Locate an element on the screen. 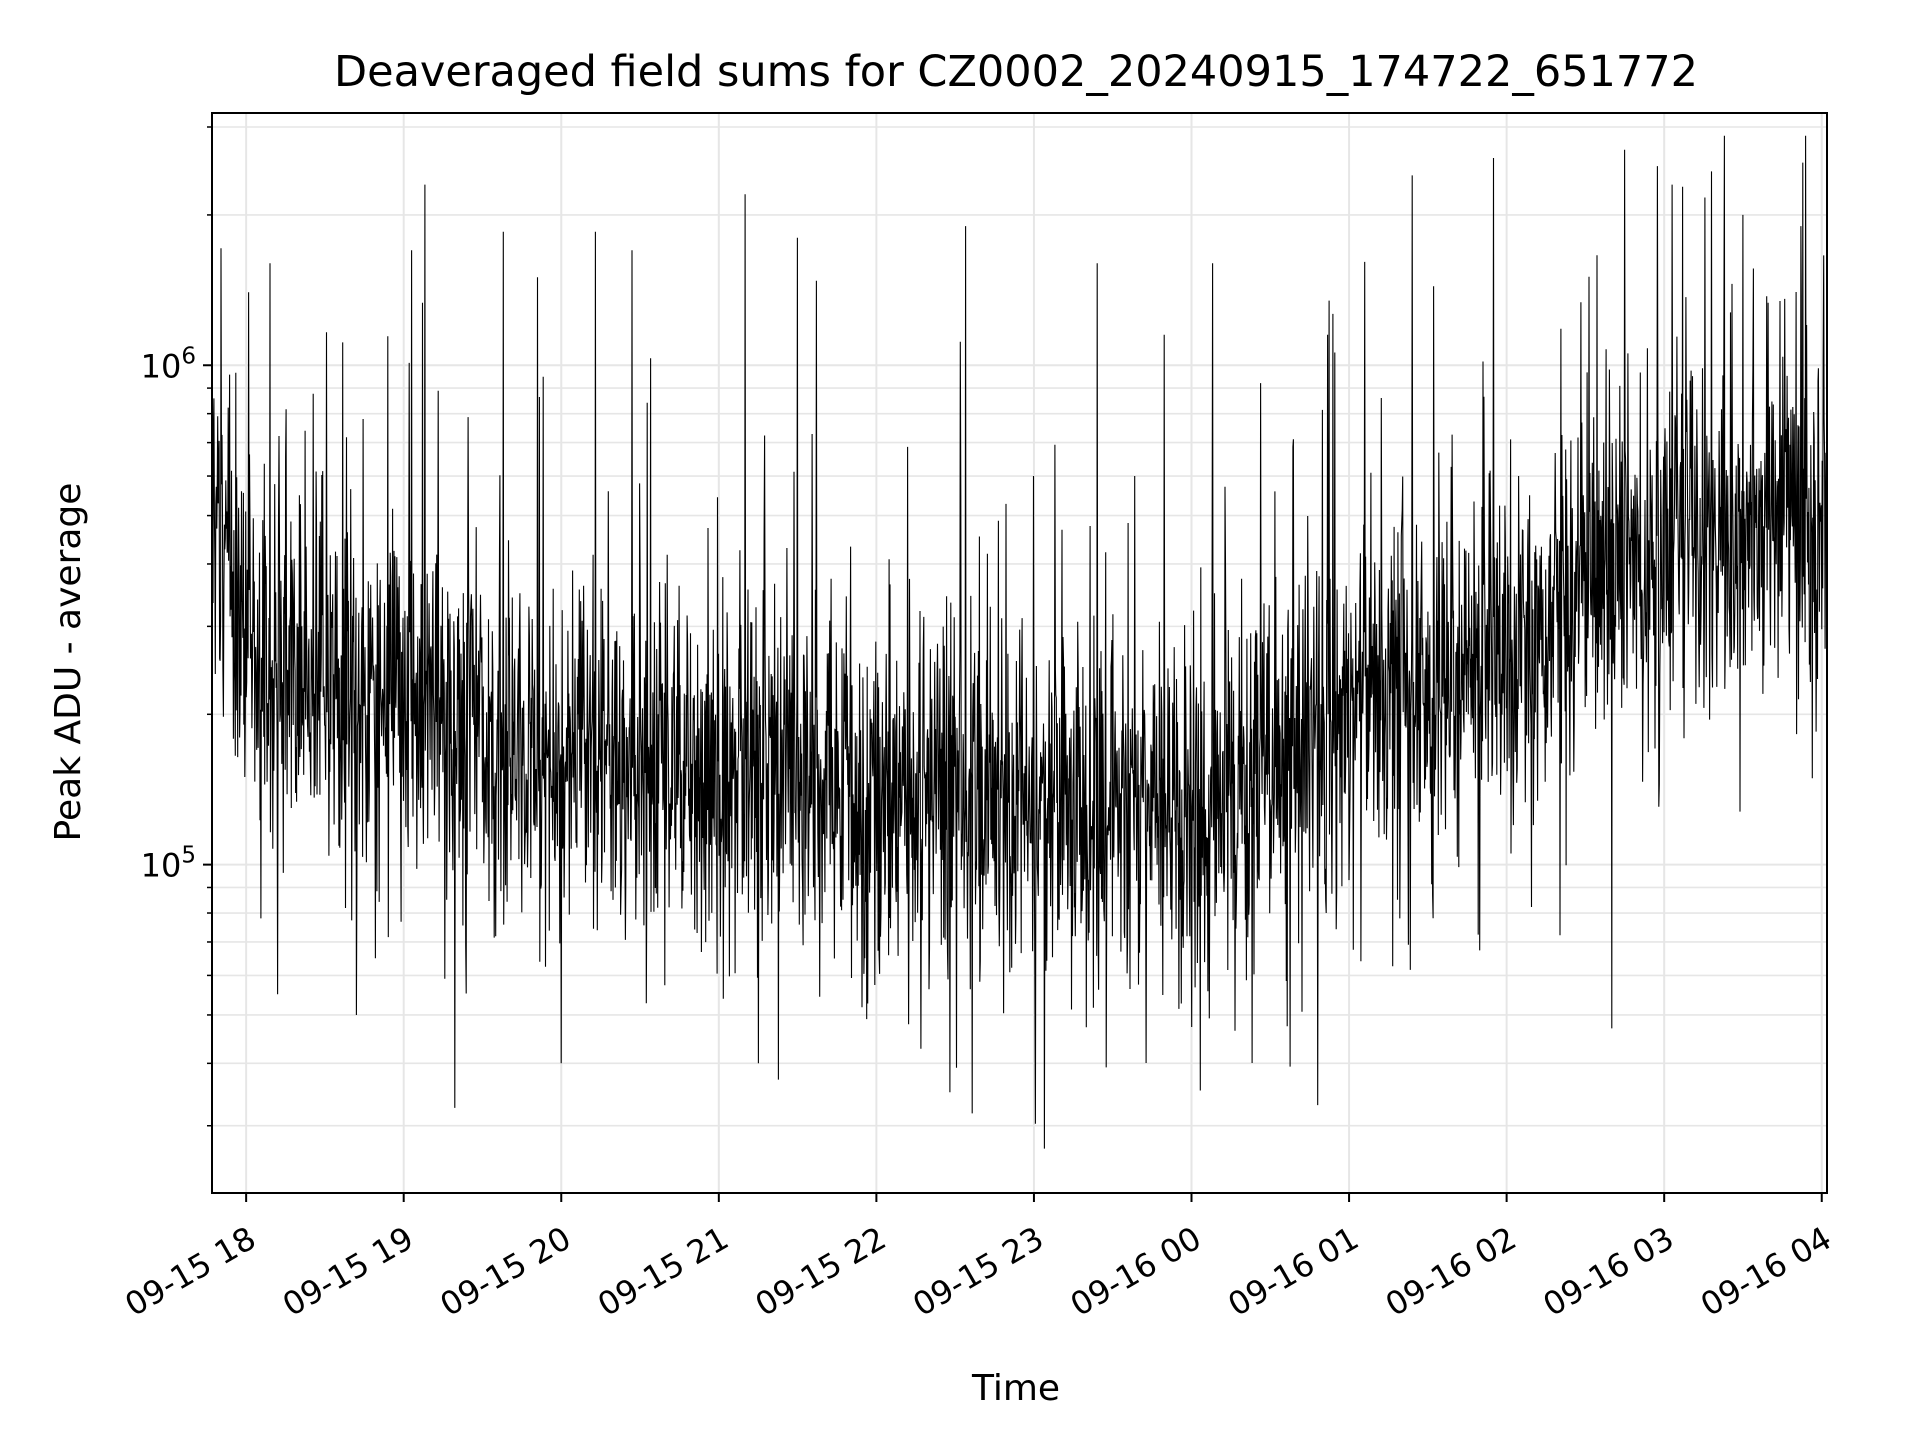  y-axis-label: Peak ADU - average is located at coordinates (68, 662).